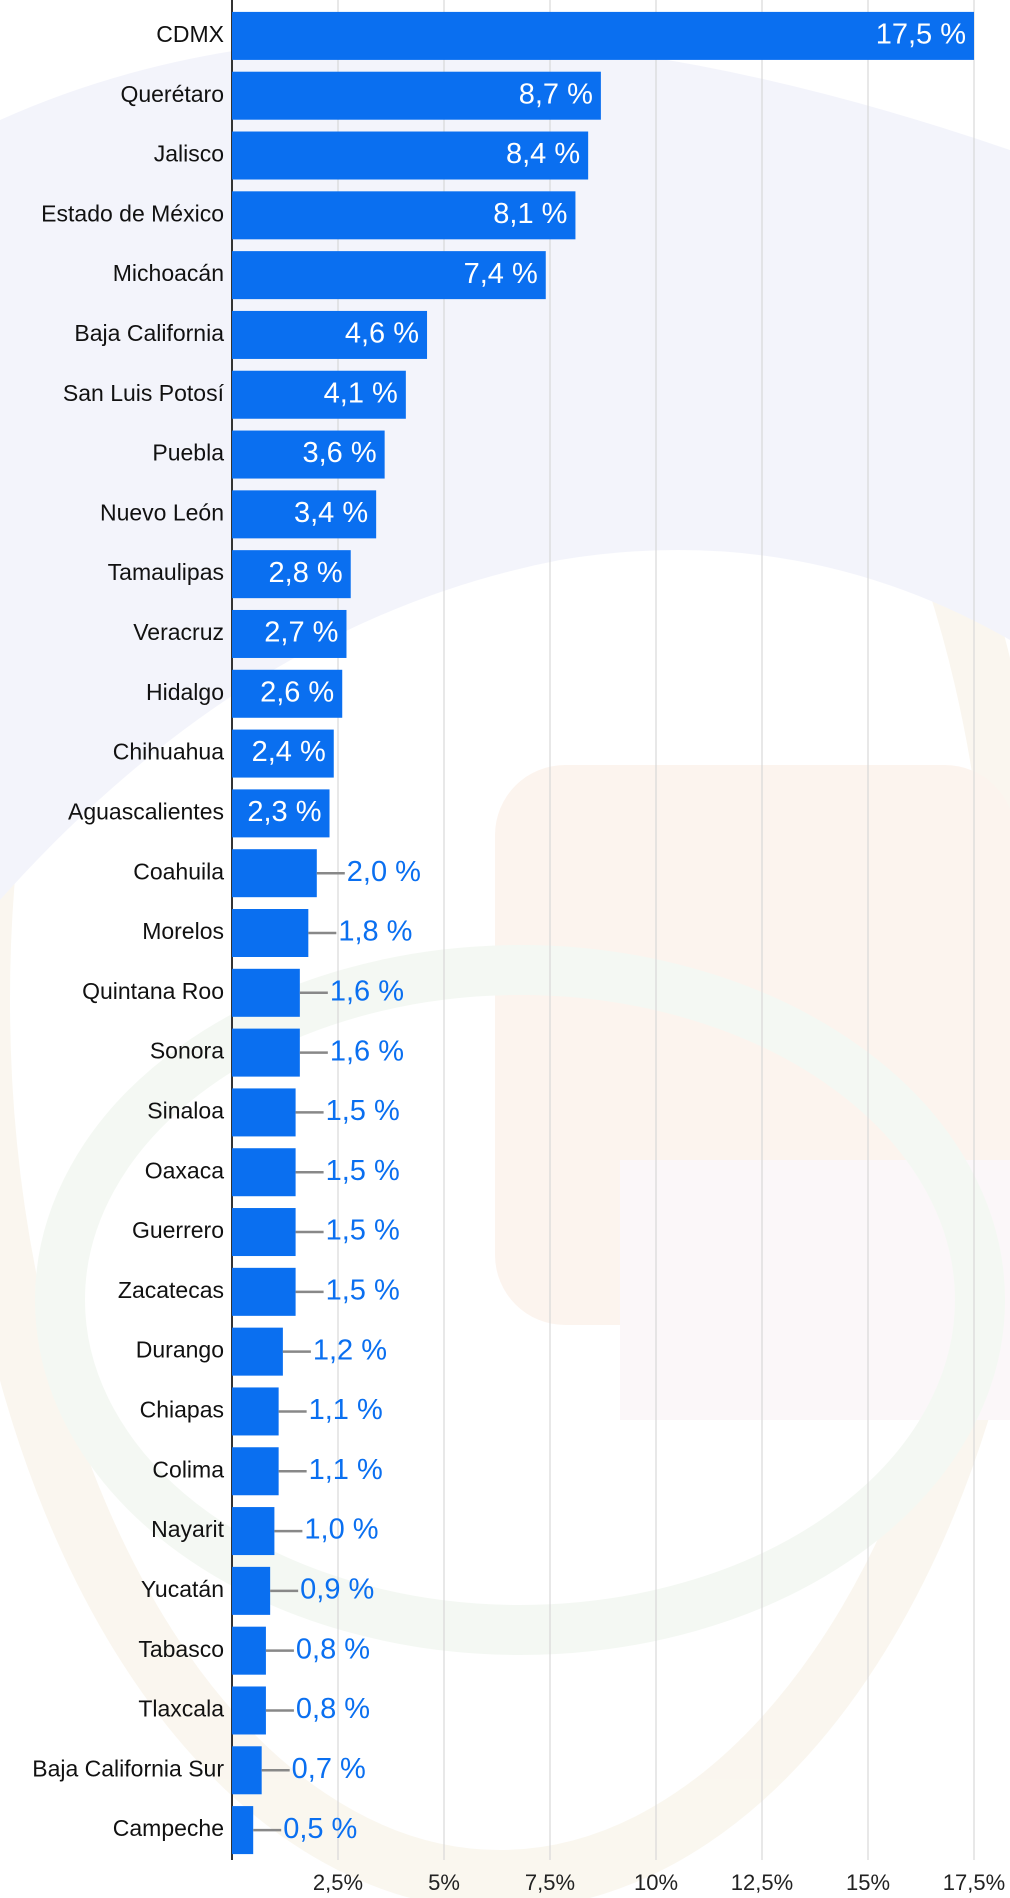  I want to click on value-label: 17,5 %, so click(921, 35).